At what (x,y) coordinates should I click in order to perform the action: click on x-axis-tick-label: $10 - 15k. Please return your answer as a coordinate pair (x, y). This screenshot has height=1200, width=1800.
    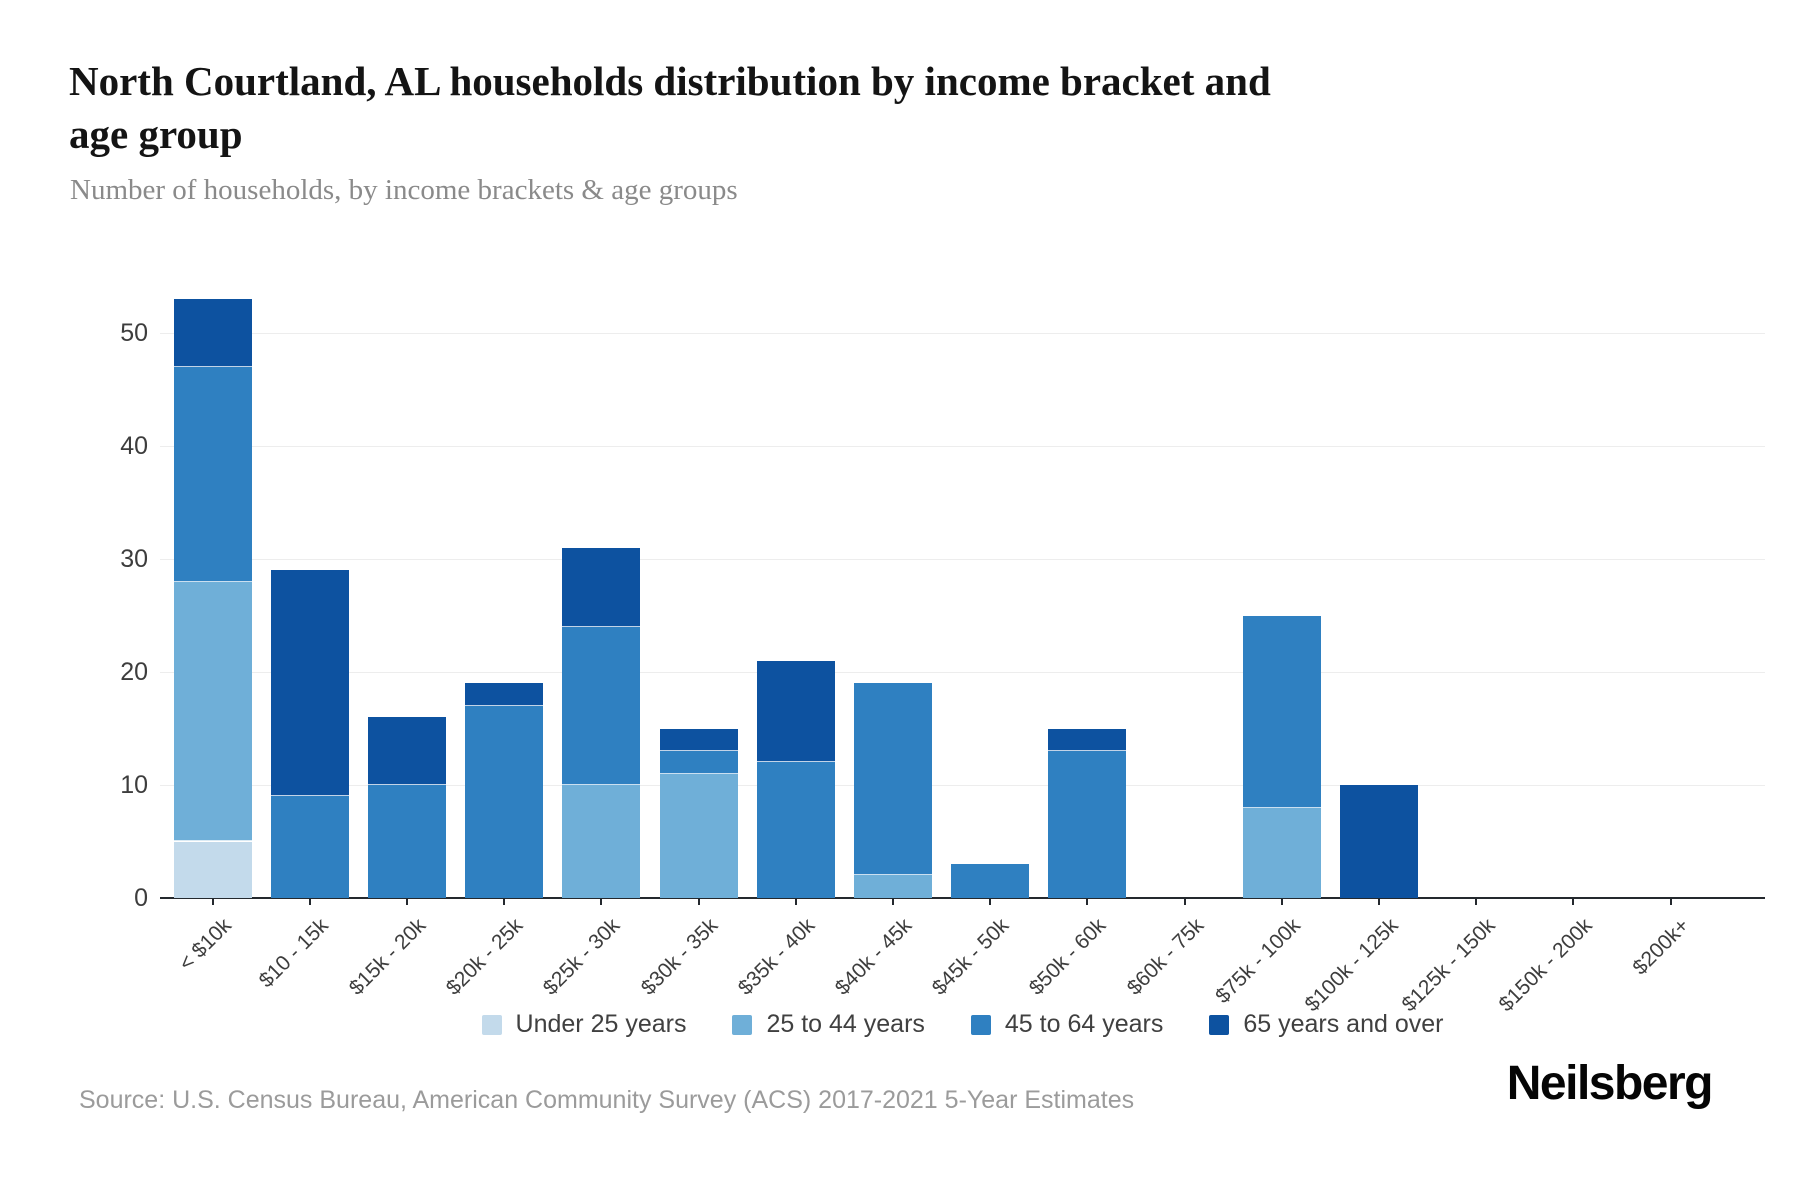
    Looking at the image, I should click on (294, 953).